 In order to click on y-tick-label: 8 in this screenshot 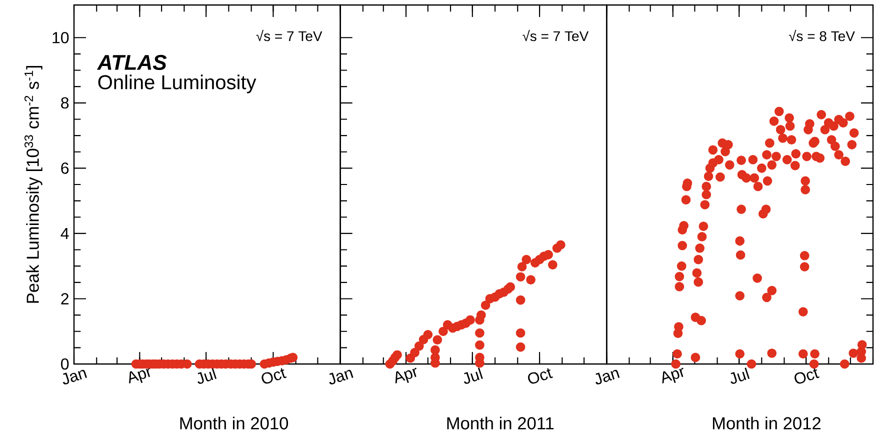, I will do `click(65, 103)`.